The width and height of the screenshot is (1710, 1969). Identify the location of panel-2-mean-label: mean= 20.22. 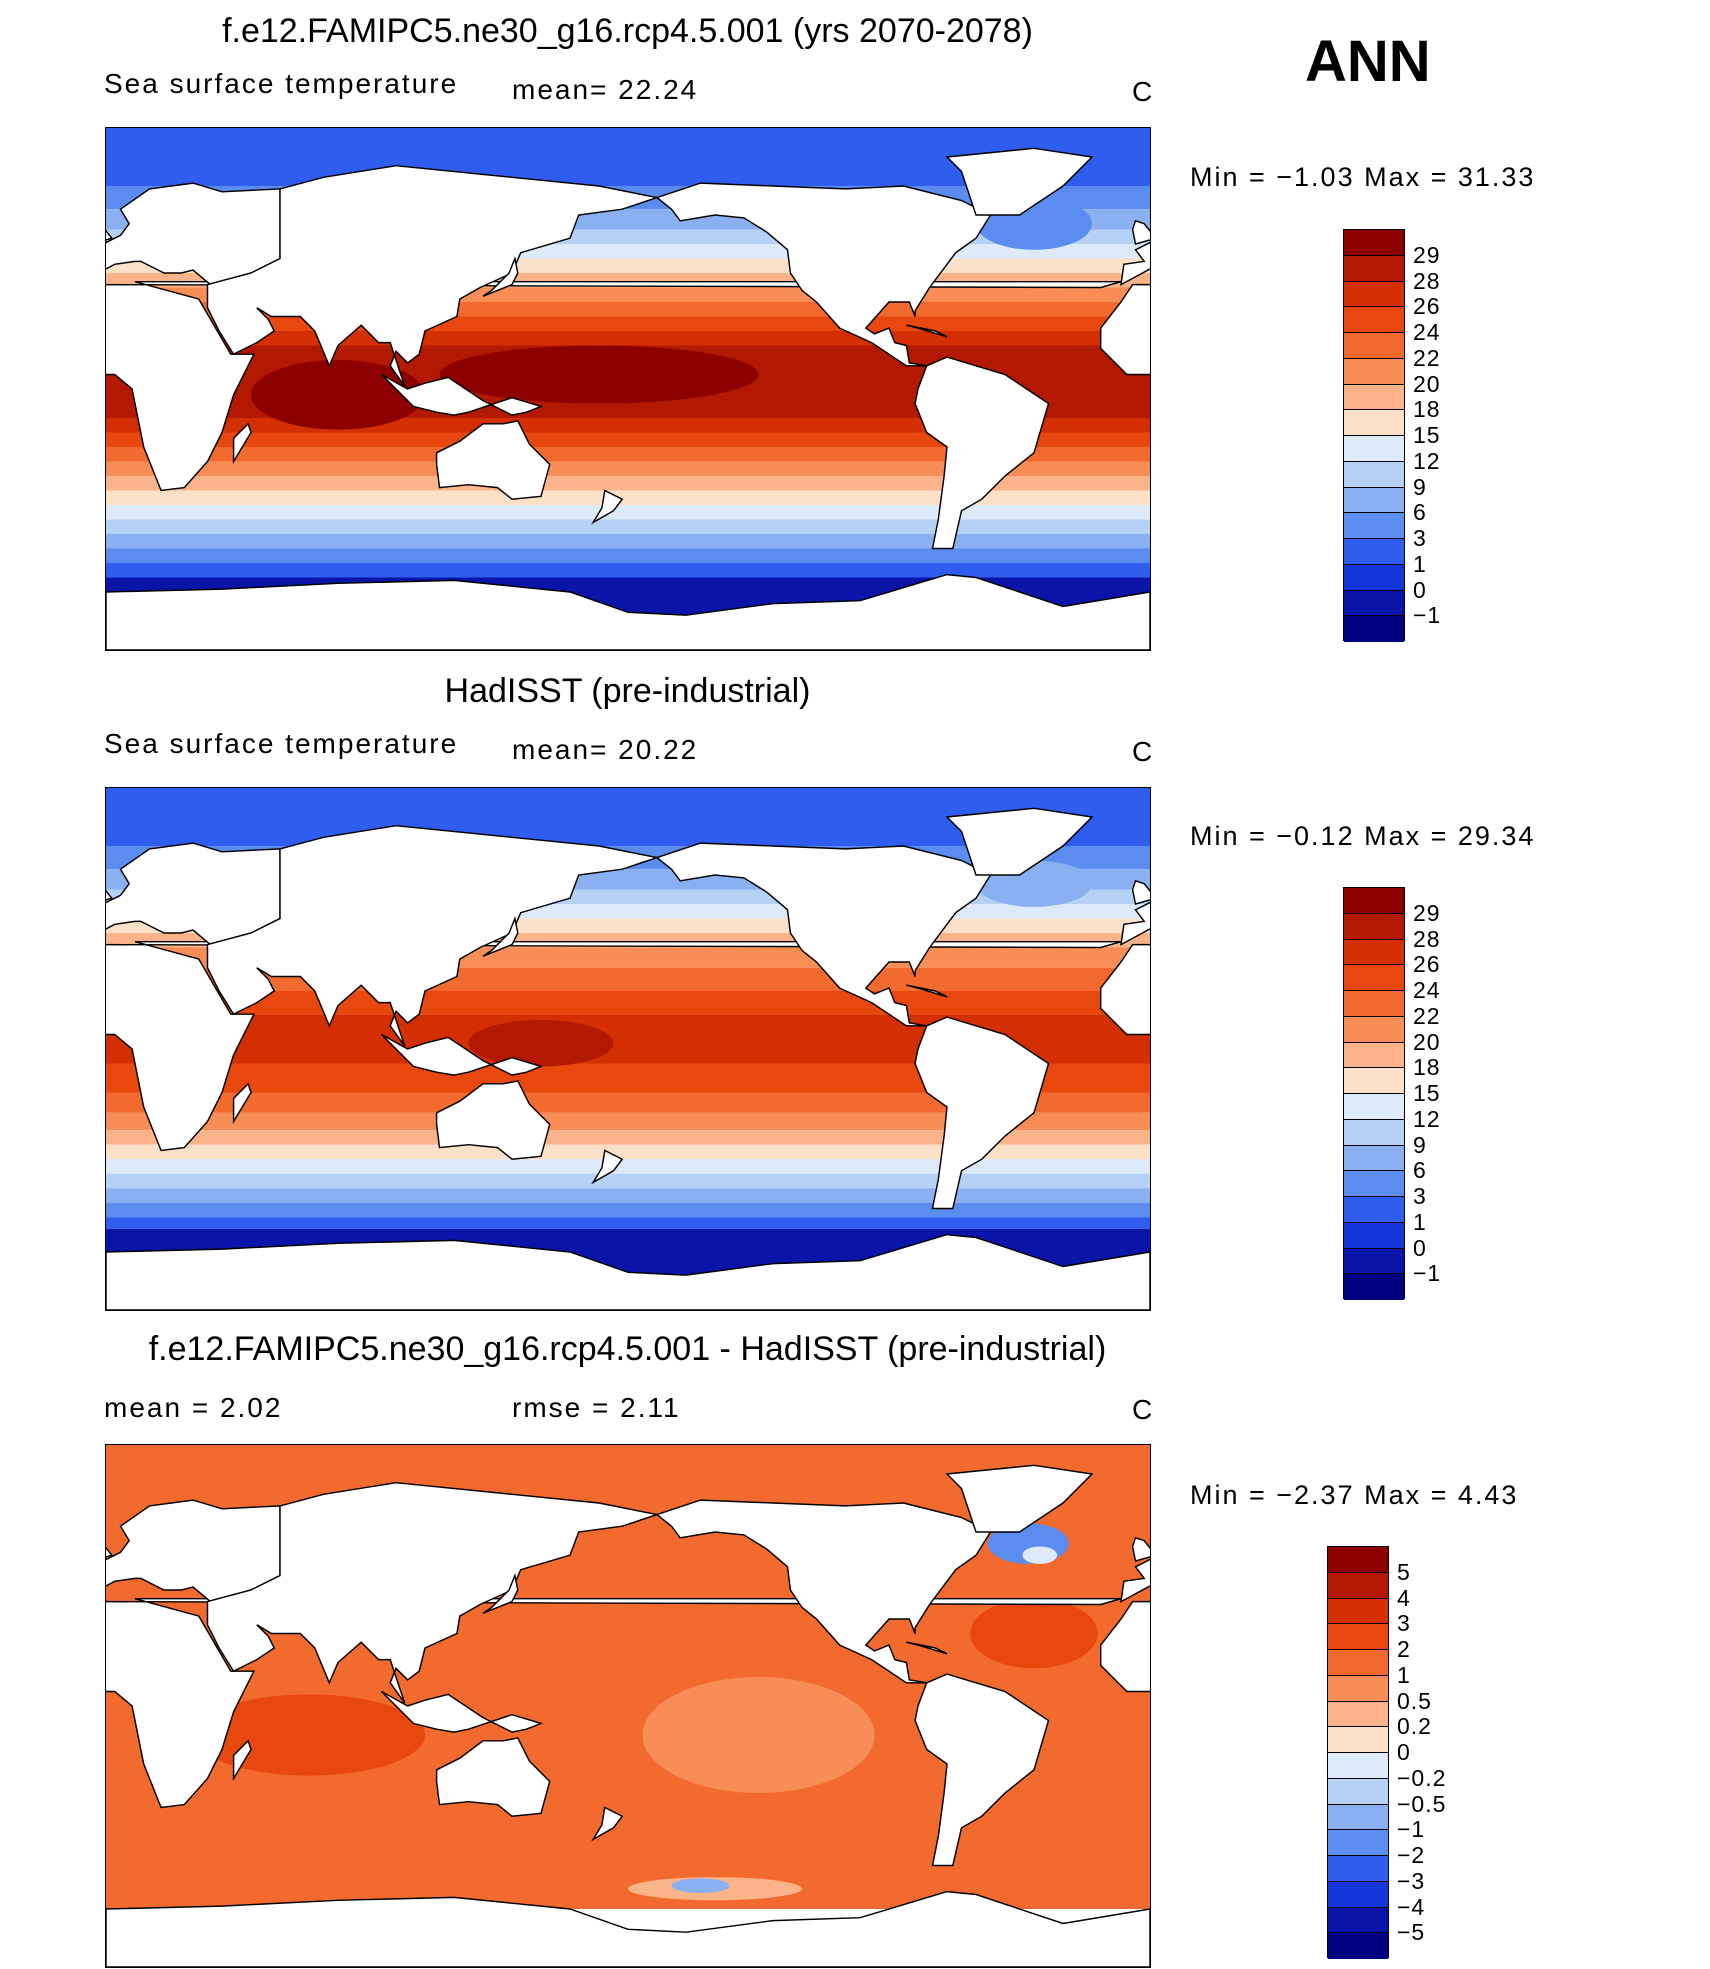
(605, 749).